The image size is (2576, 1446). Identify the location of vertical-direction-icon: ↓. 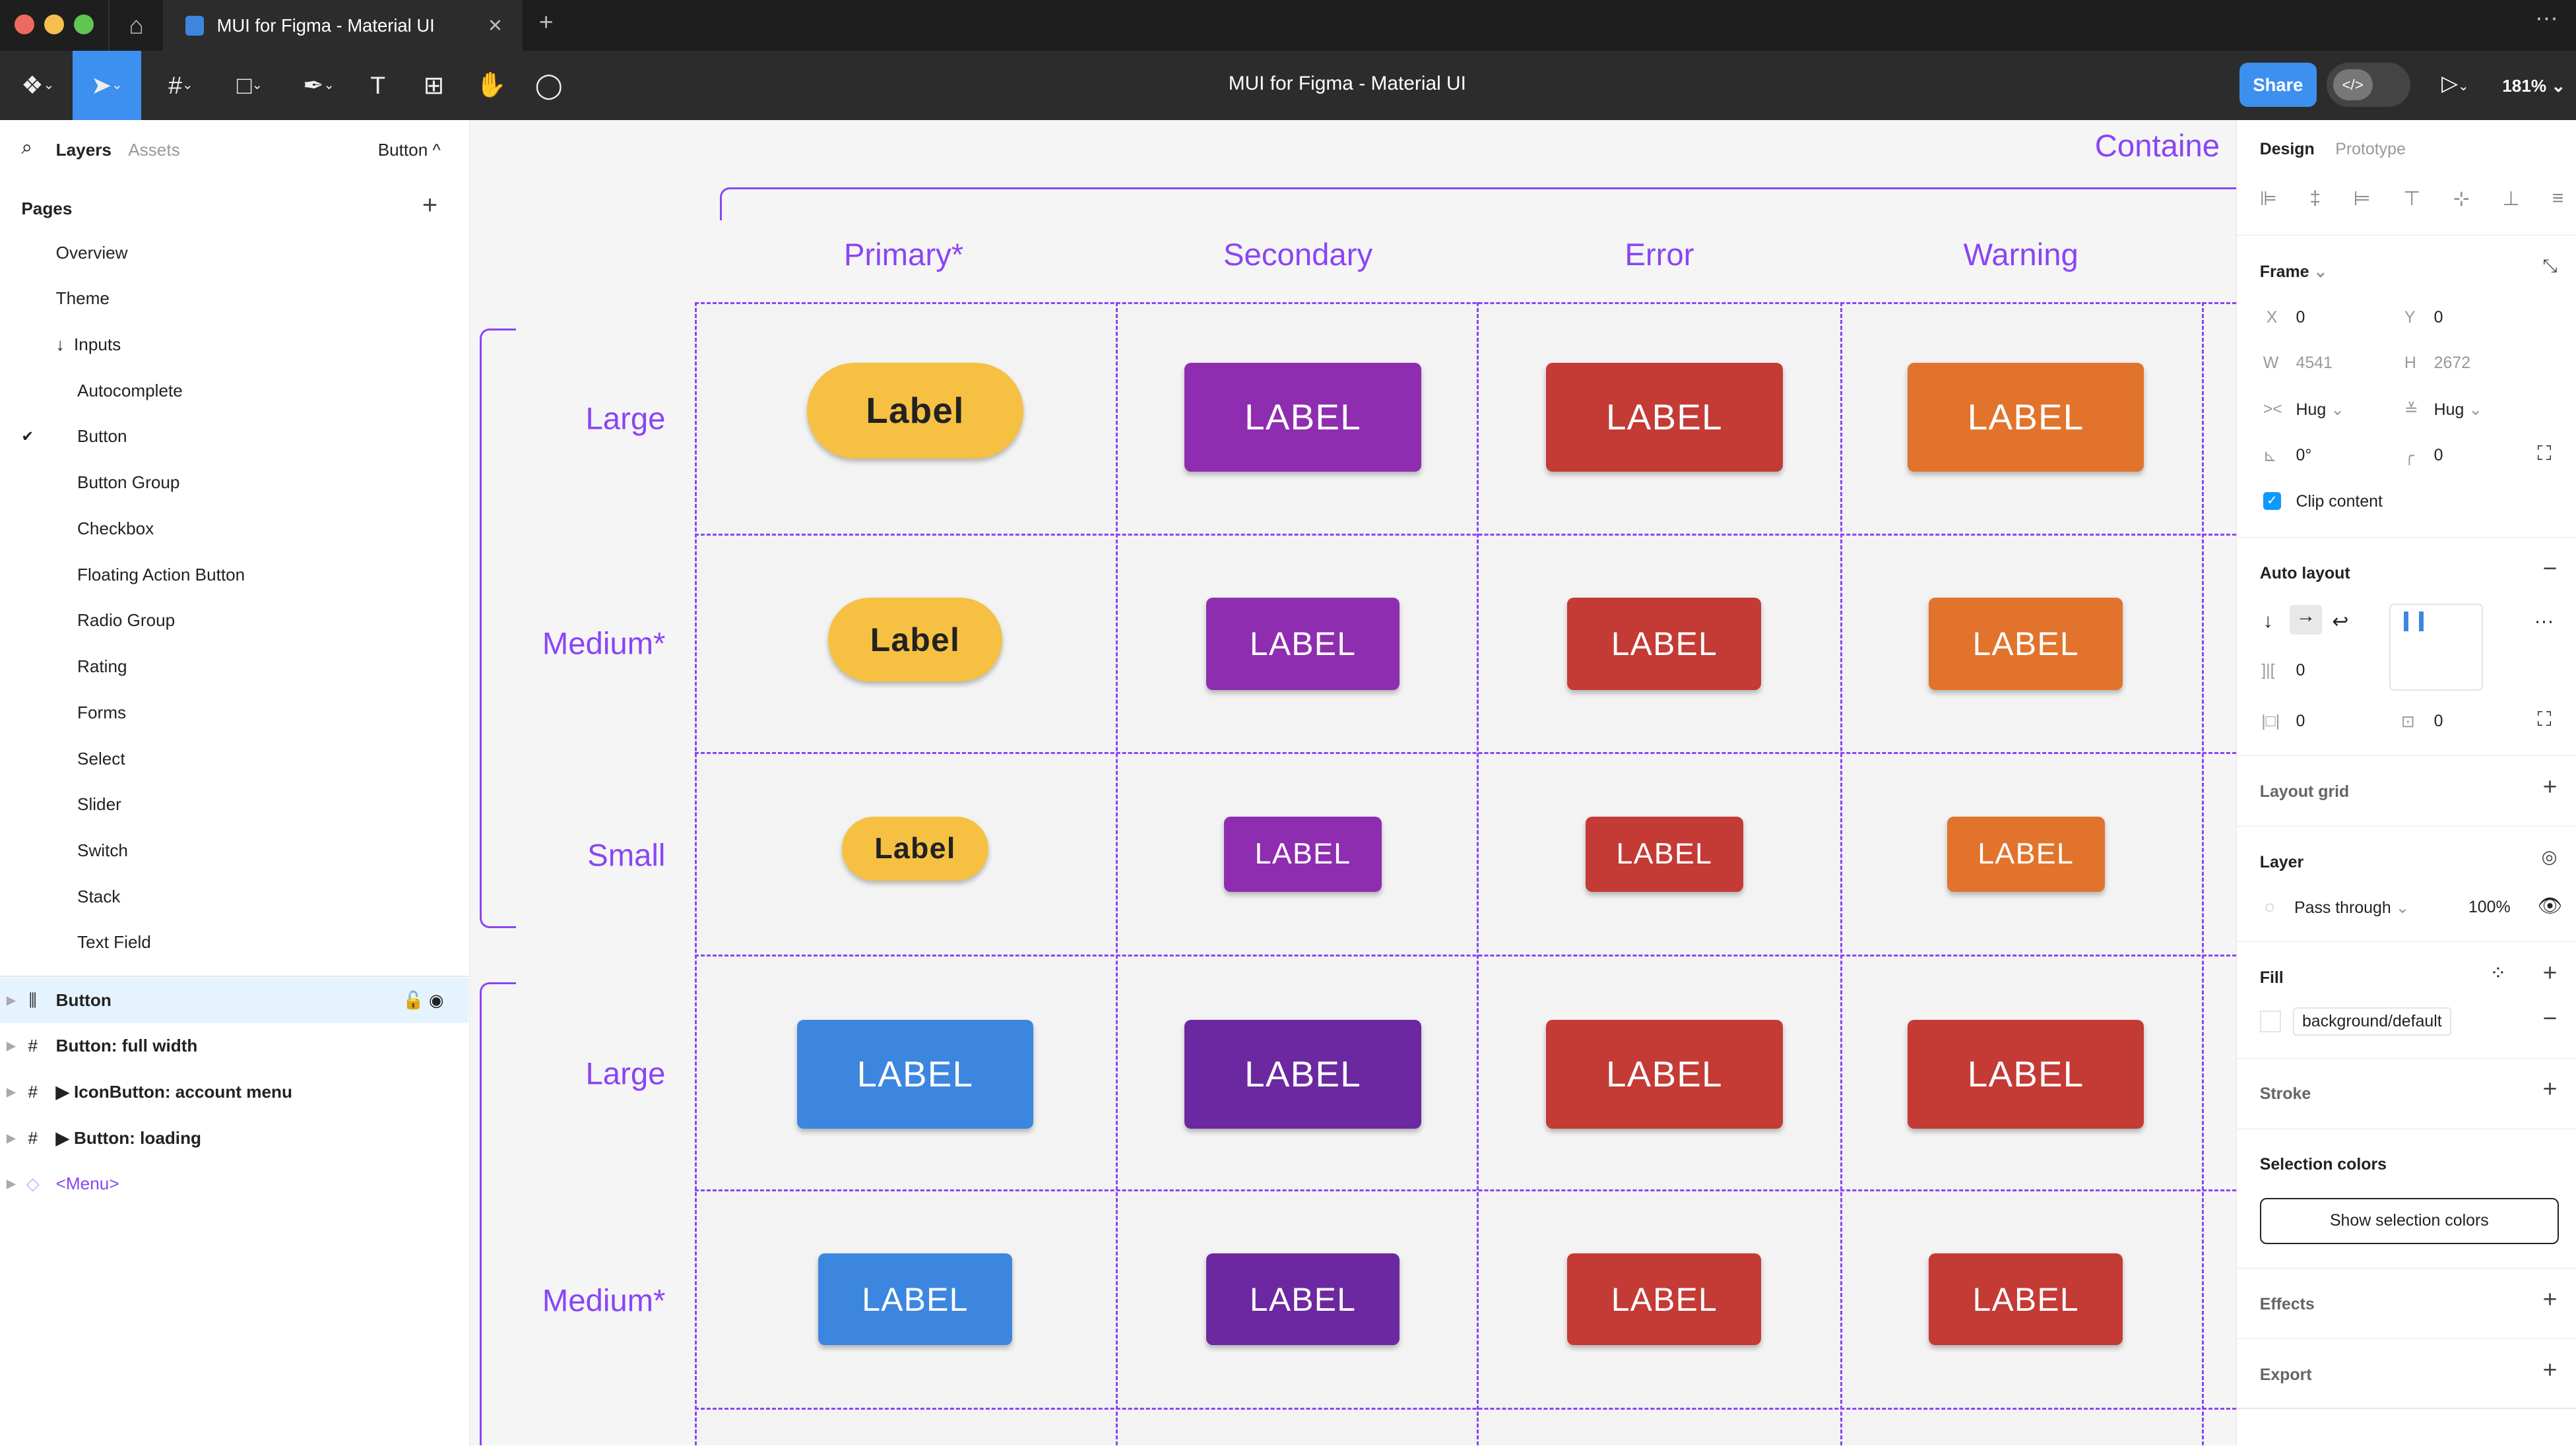
(2268, 621).